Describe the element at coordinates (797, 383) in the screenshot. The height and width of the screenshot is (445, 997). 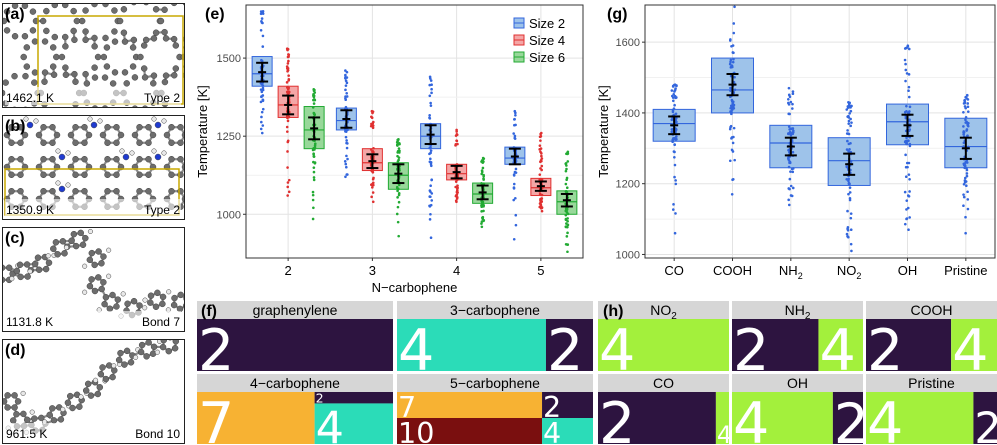
I see `treemap-title: OH` at that location.